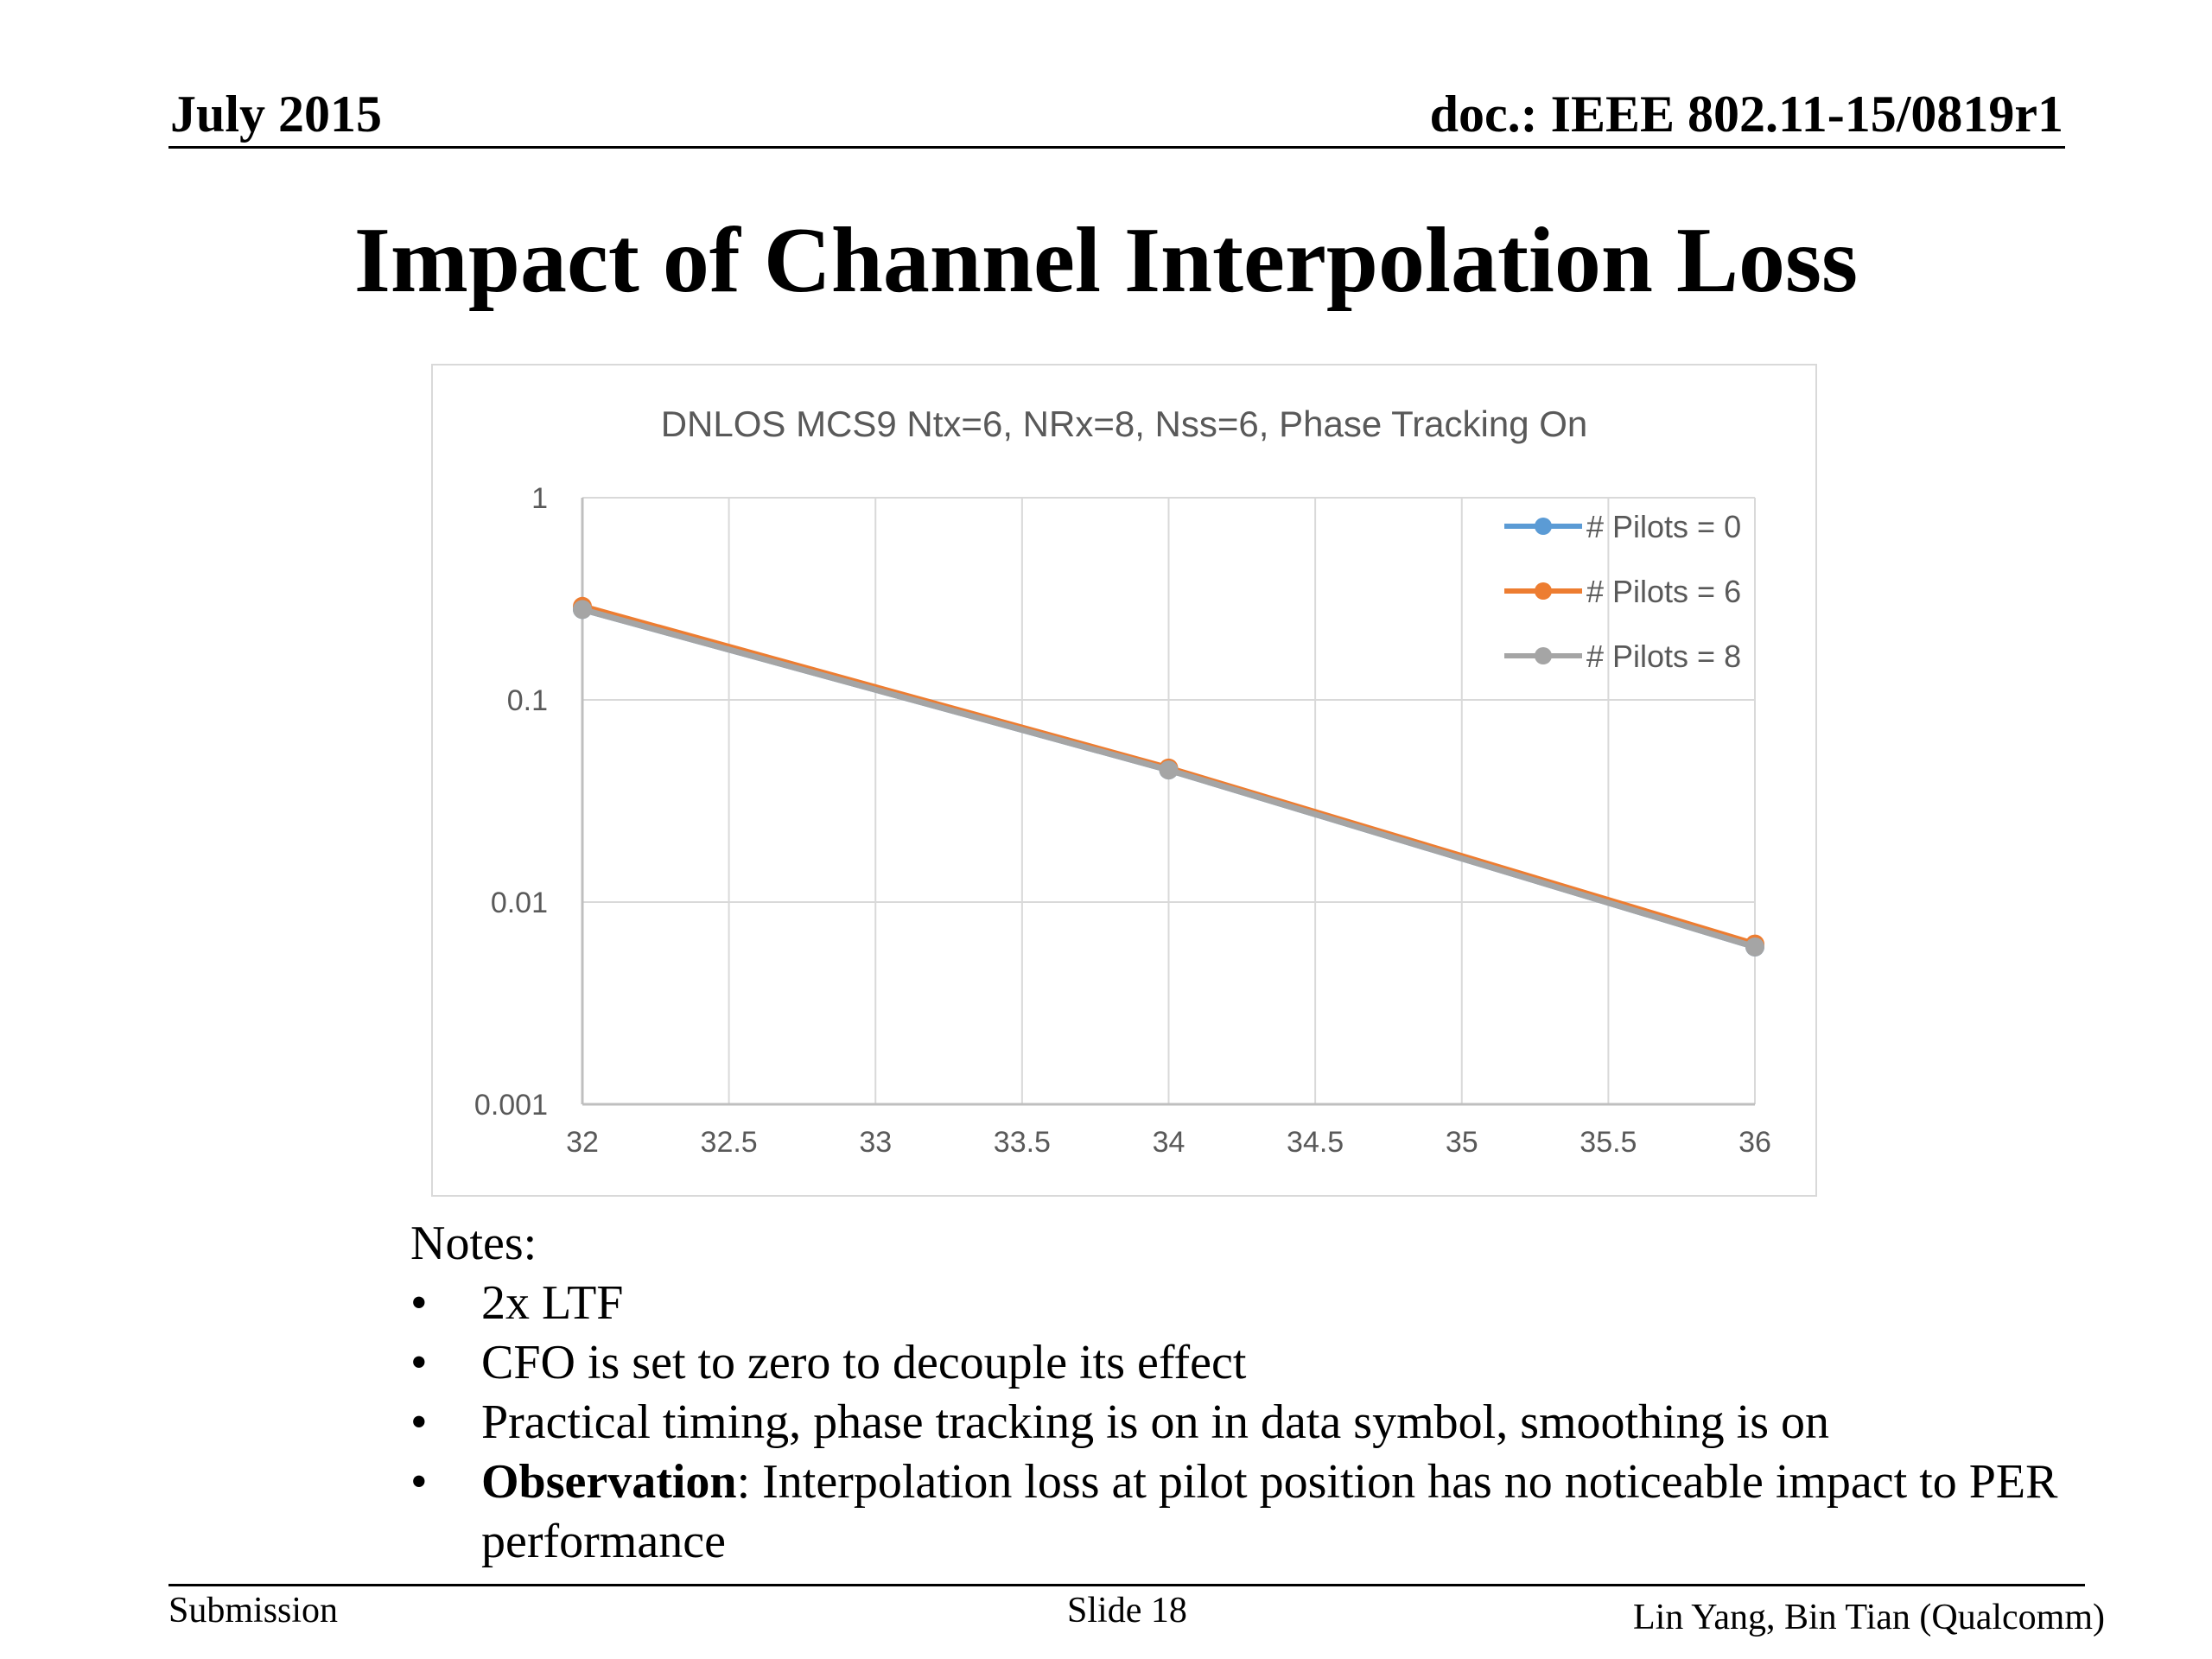 This screenshot has height=1659, width=2212. What do you see at coordinates (552, 1303) in the screenshot?
I see `note-text: 2x LTF` at bounding box center [552, 1303].